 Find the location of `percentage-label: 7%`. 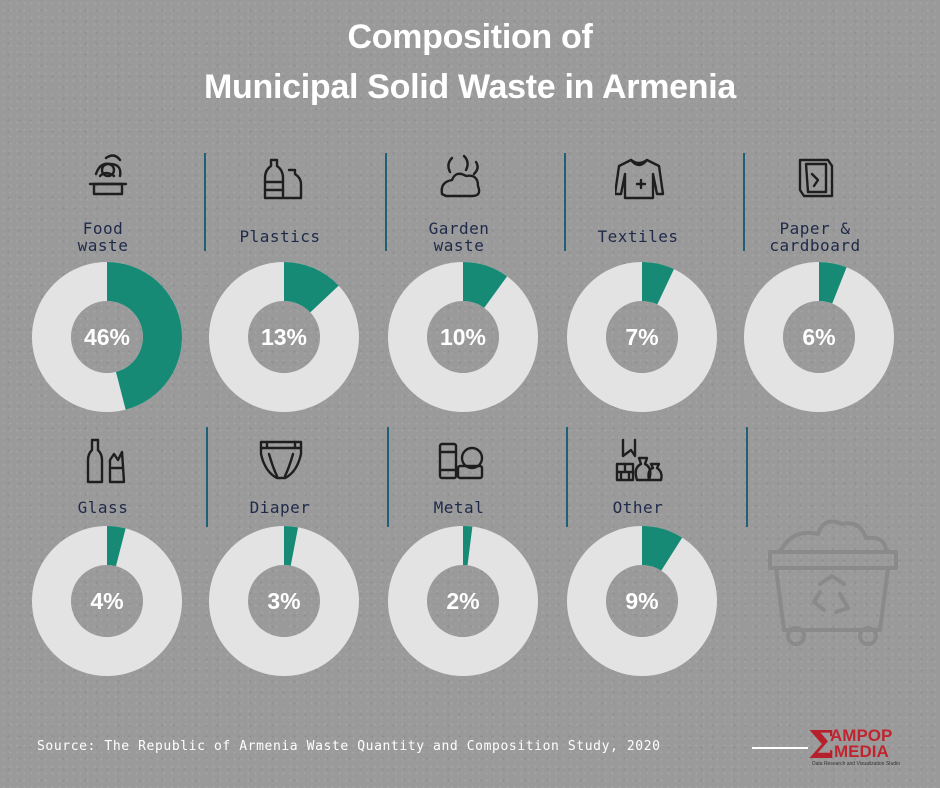

percentage-label: 7% is located at coordinates (641, 337).